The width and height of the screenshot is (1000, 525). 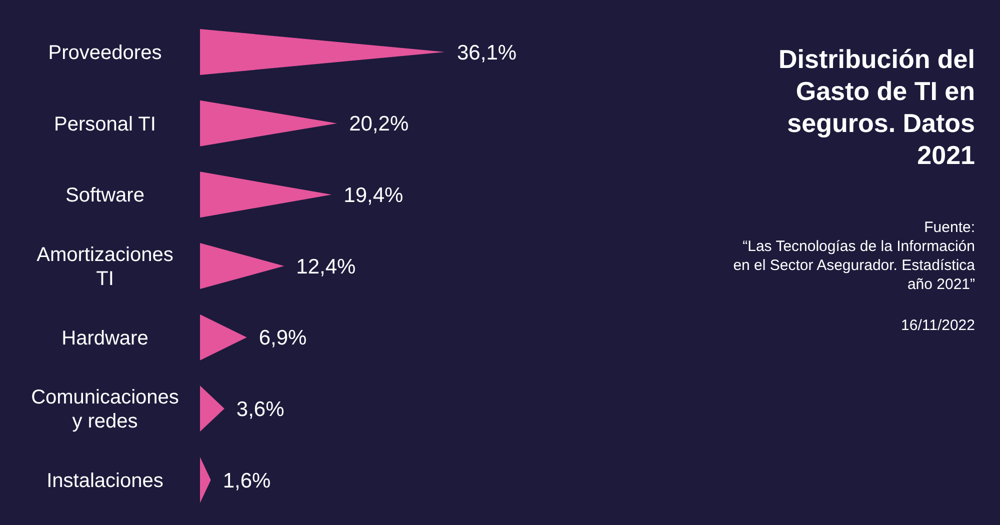 I want to click on text: “Las Tecnologías de la Información en el Sector Asegurador. Estadística año 2021”, so click(x=854, y=265).